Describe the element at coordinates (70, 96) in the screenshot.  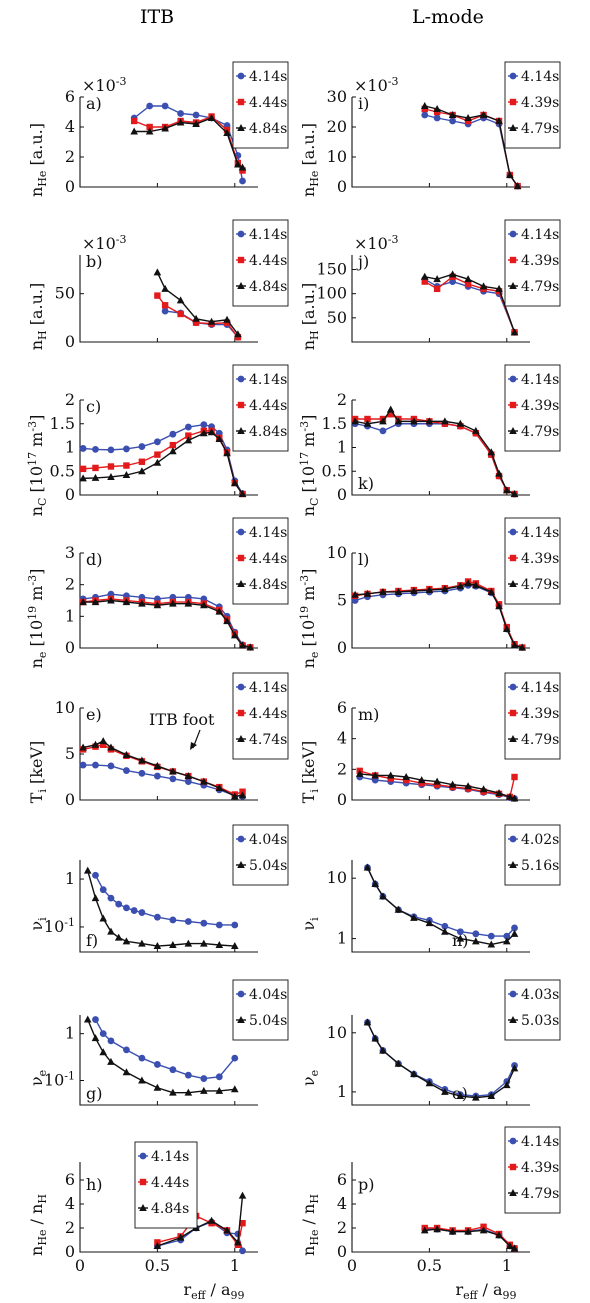
I see `y-tick-label: 6` at that location.